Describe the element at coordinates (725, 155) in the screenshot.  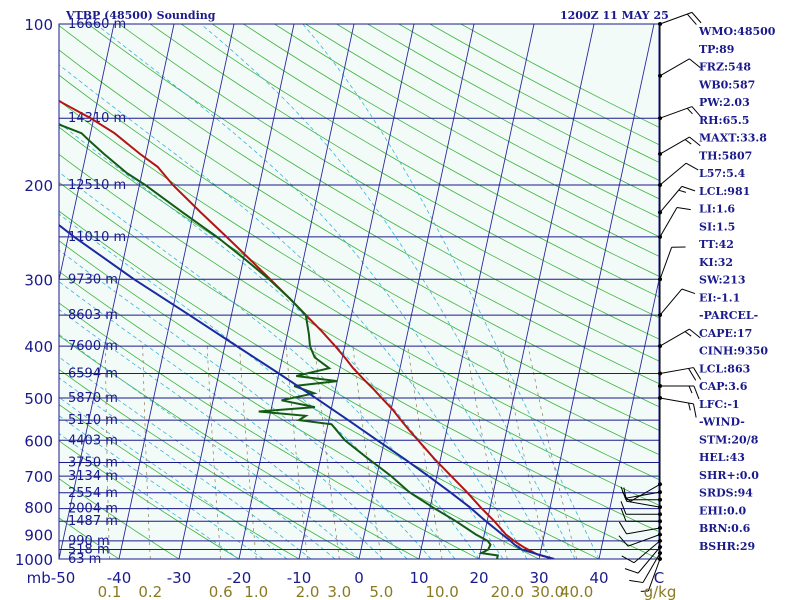
I see `stability-index-item: TH:5807` at that location.